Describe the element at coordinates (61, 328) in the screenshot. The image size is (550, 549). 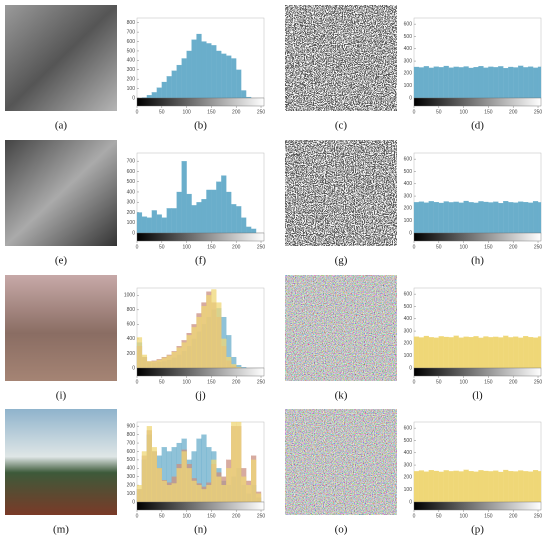
I see `photo-image` at that location.